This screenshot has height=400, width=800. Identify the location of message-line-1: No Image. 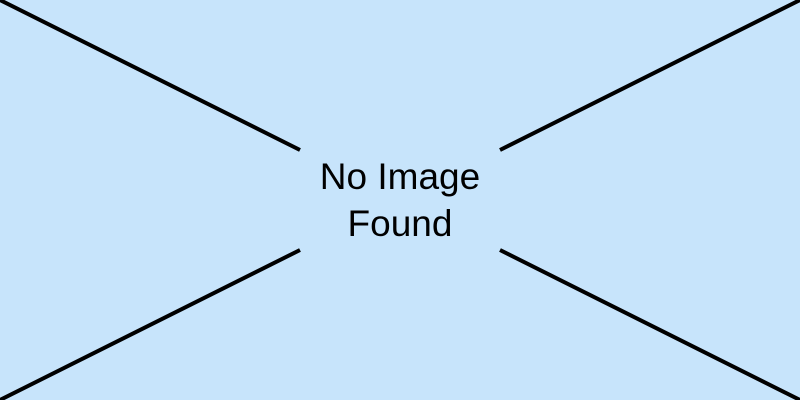
(400, 176).